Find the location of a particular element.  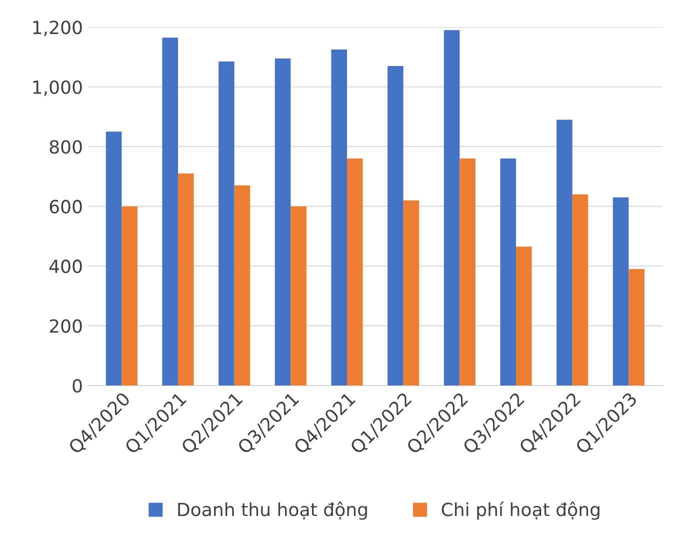

y-tick-label: 200 is located at coordinates (66, 326).